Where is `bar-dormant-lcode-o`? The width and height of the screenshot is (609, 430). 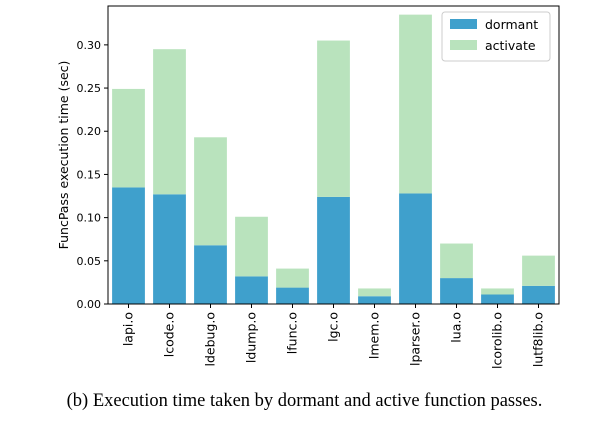
bar-dormant-lcode-o is located at coordinates (169, 249).